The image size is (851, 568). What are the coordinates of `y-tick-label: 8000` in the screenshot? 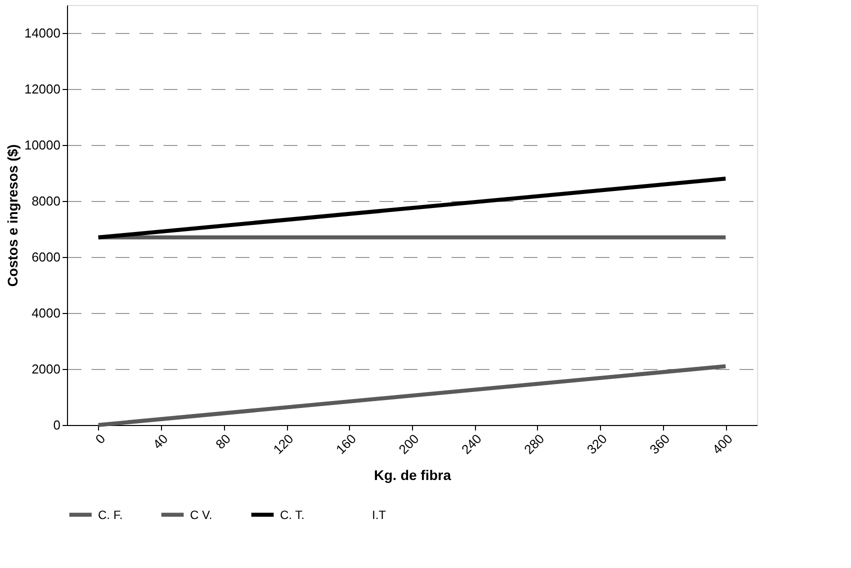 It's located at (46, 201).